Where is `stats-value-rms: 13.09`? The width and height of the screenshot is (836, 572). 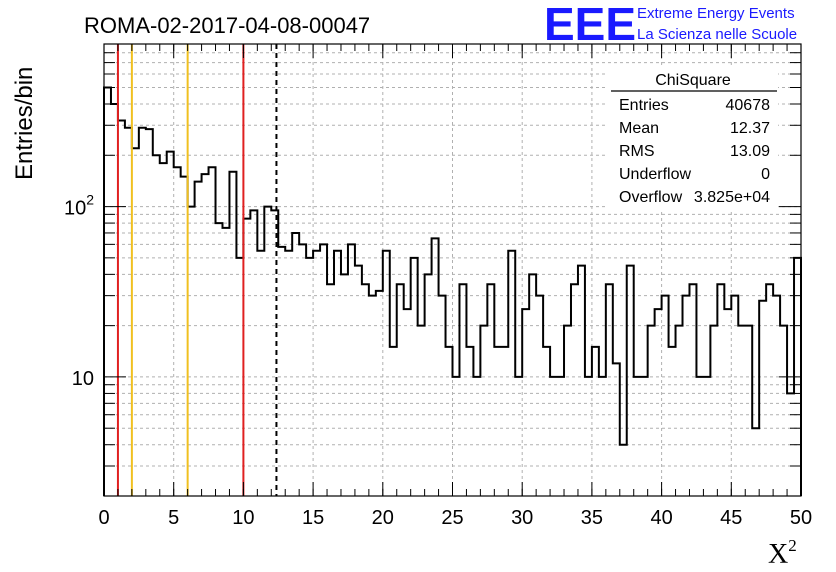 stats-value-rms: 13.09 is located at coordinates (750, 151).